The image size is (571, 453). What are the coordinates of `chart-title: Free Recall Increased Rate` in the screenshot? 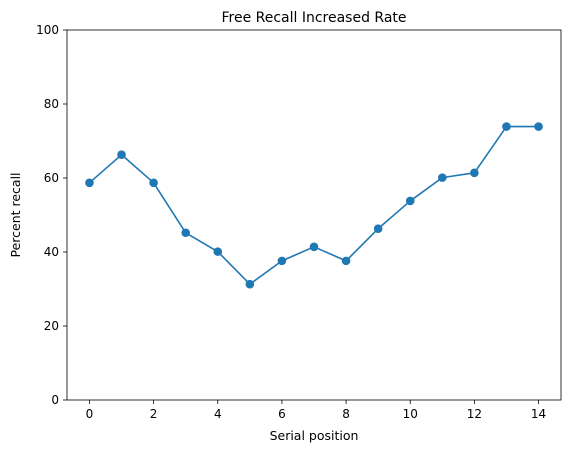 It's located at (313, 18).